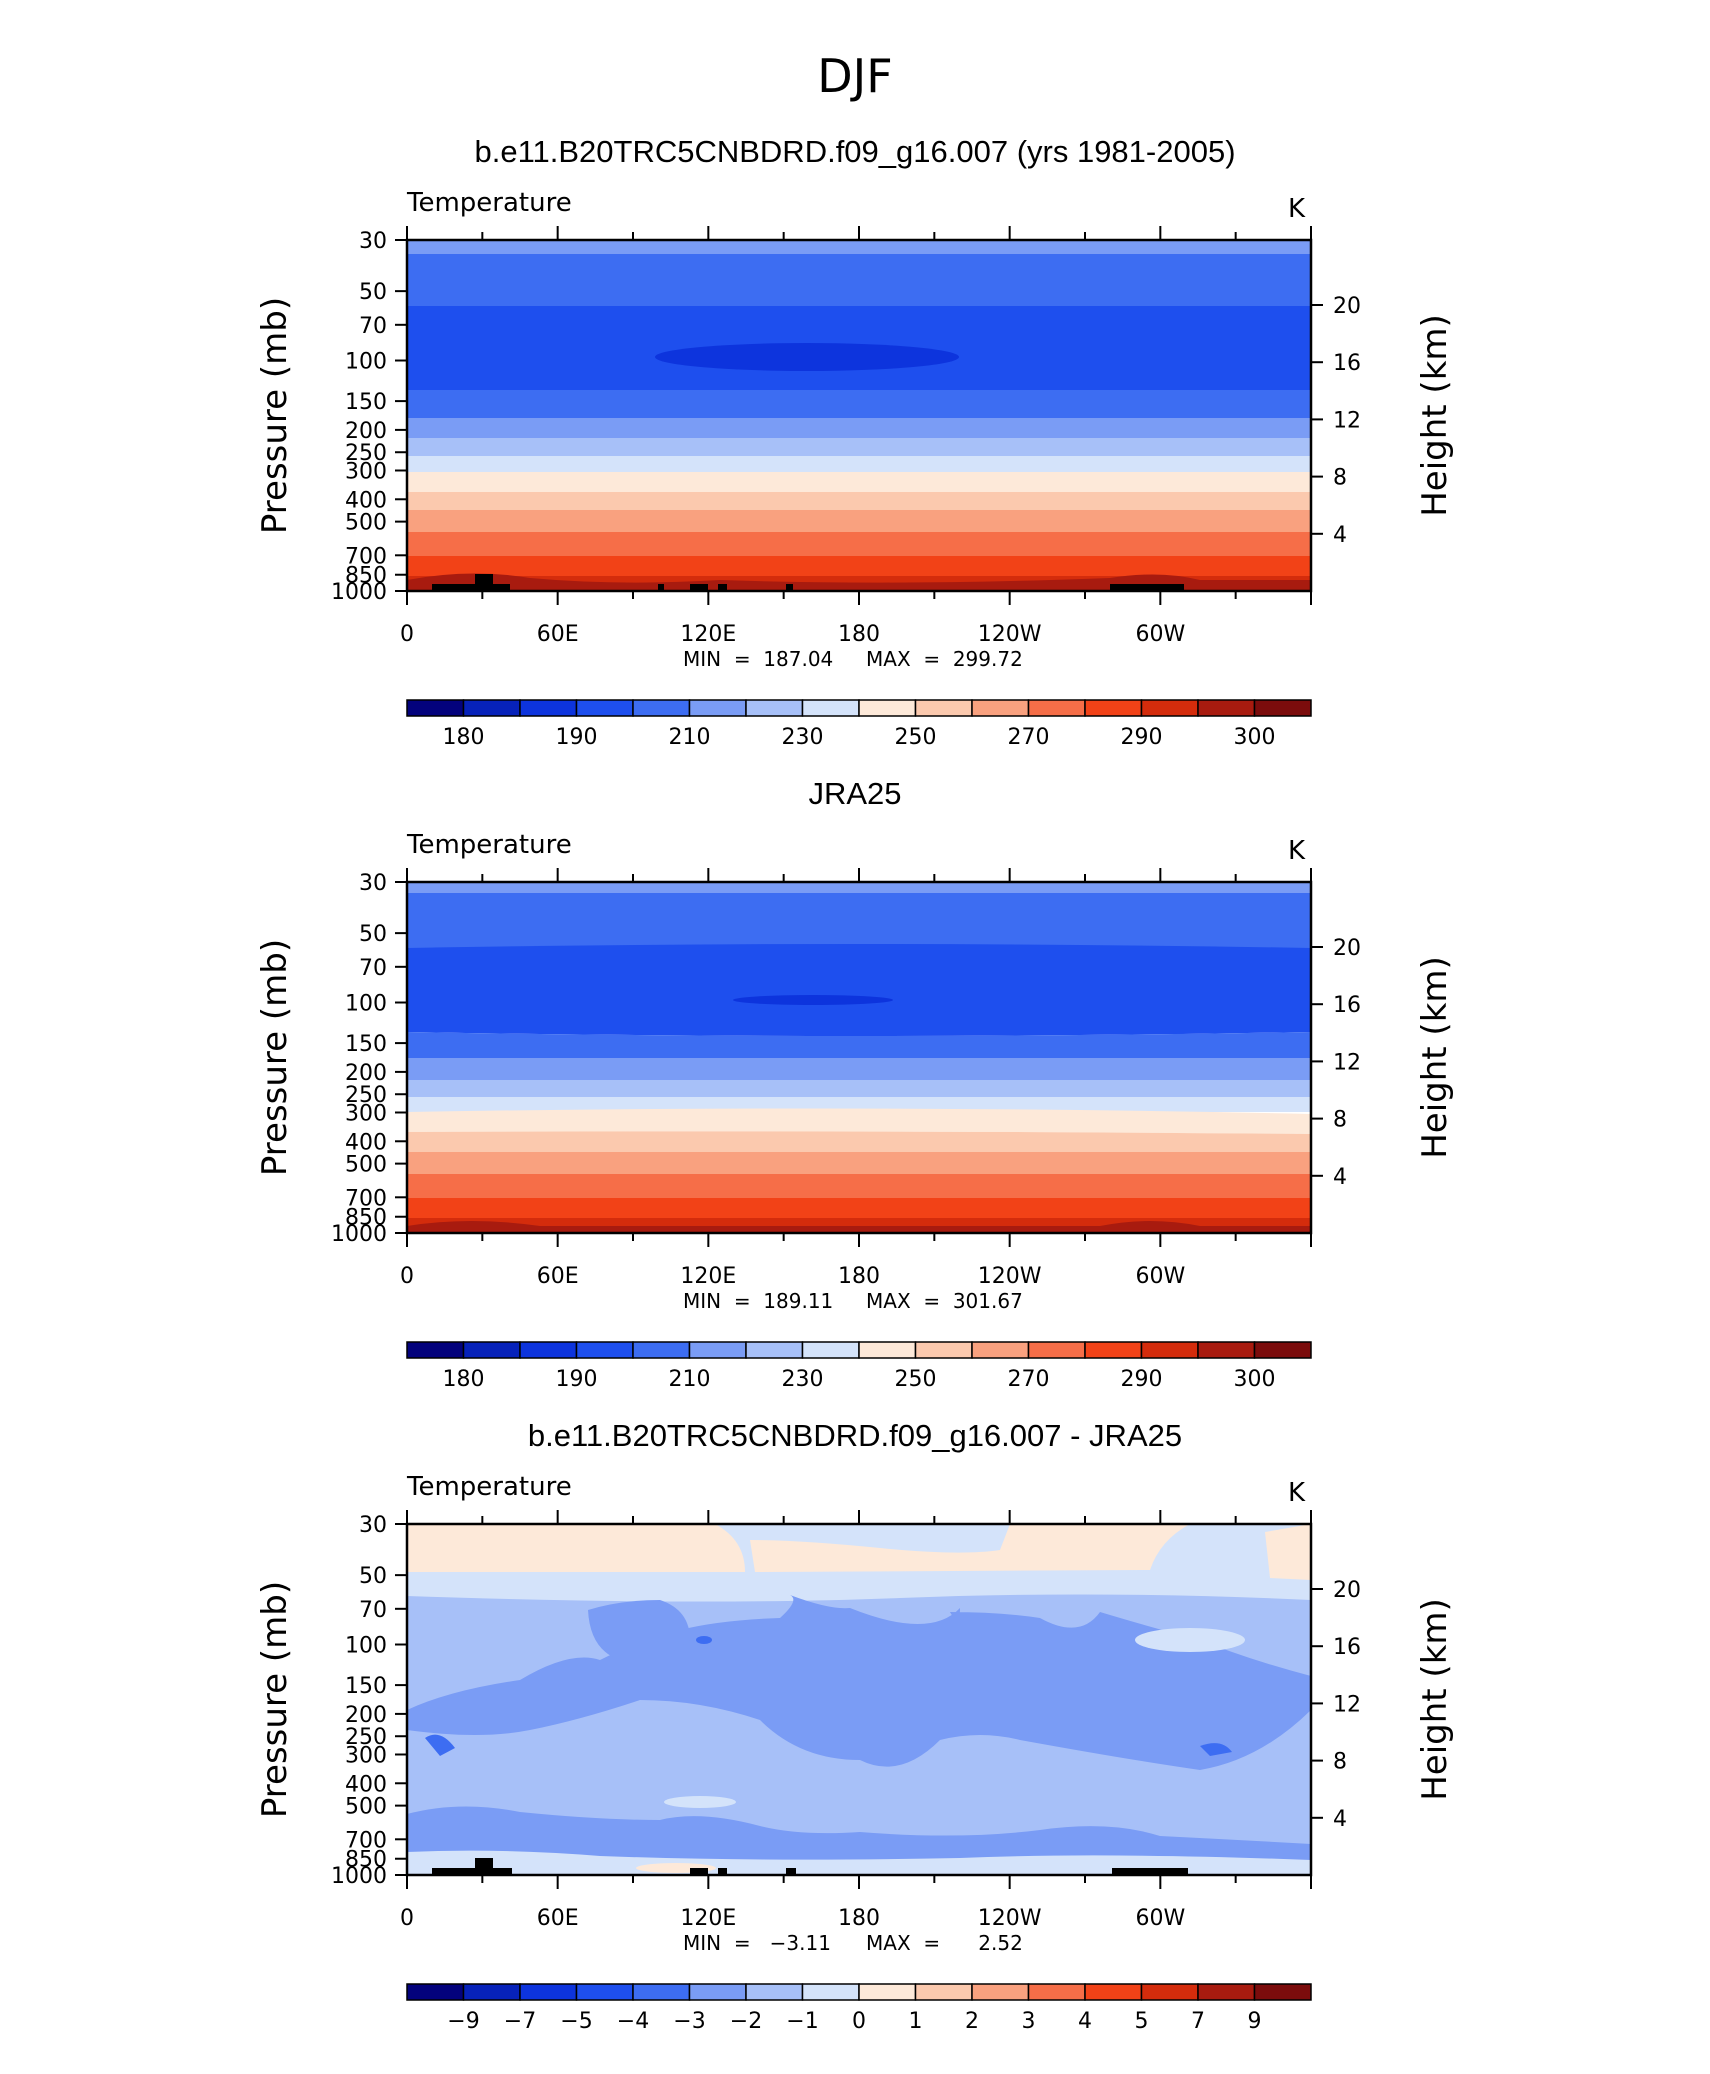 This screenshot has width=1710, height=2074. What do you see at coordinates (464, 737) in the screenshot?
I see `colorbar-label: 180` at bounding box center [464, 737].